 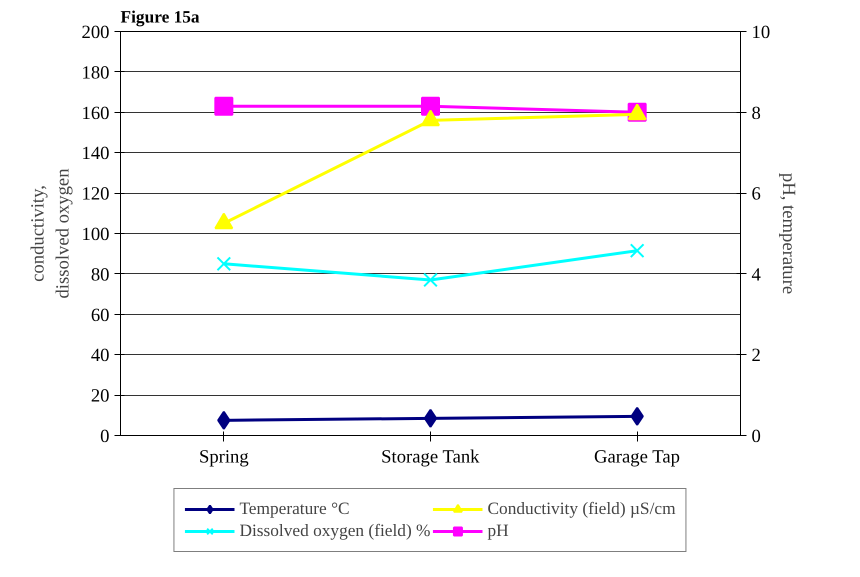 I want to click on y-tick-label: 160, so click(x=96, y=113).